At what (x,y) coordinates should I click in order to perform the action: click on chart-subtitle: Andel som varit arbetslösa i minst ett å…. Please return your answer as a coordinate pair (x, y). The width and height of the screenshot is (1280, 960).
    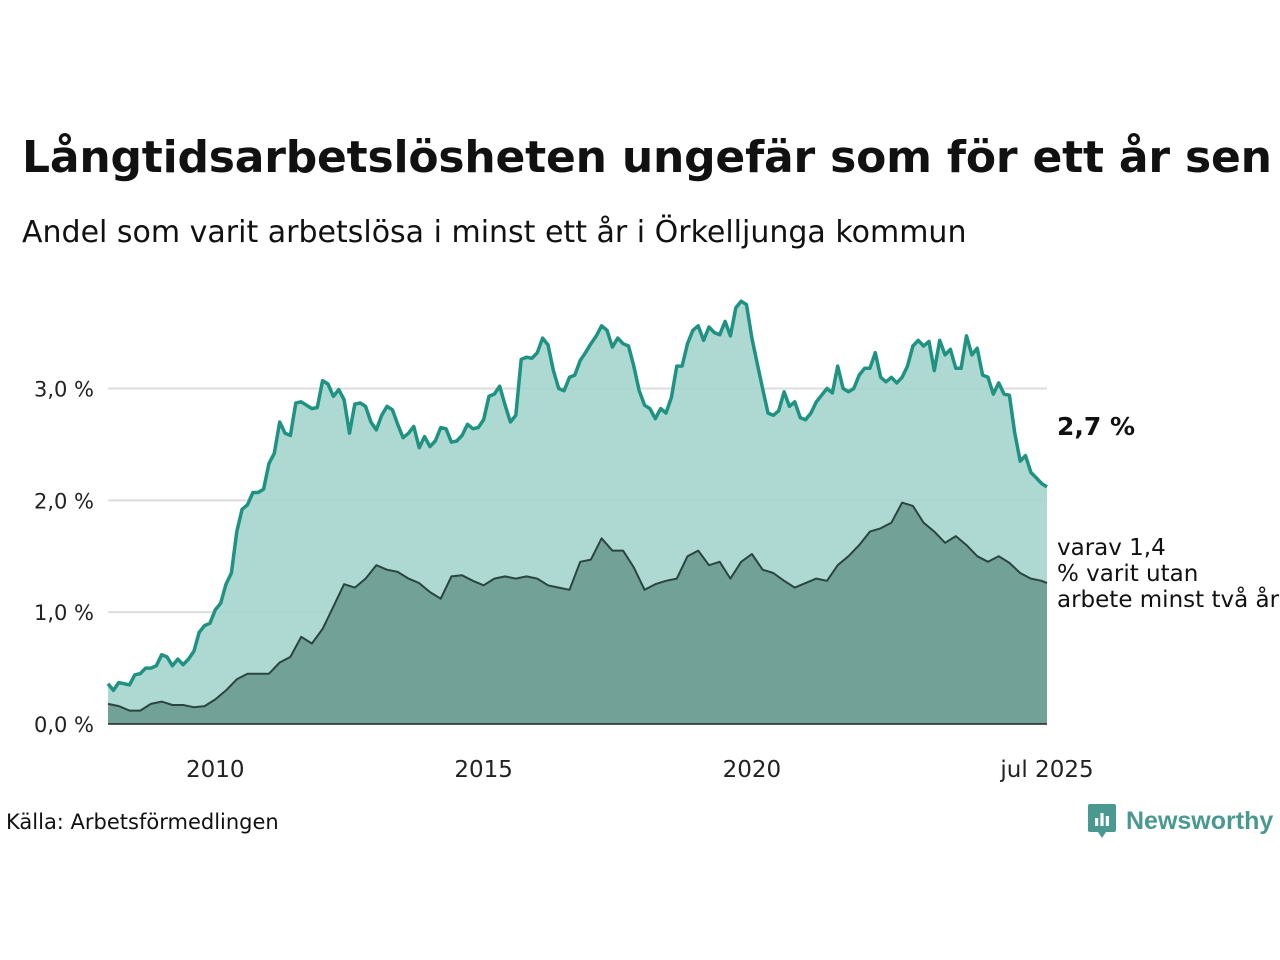
    Looking at the image, I should click on (494, 232).